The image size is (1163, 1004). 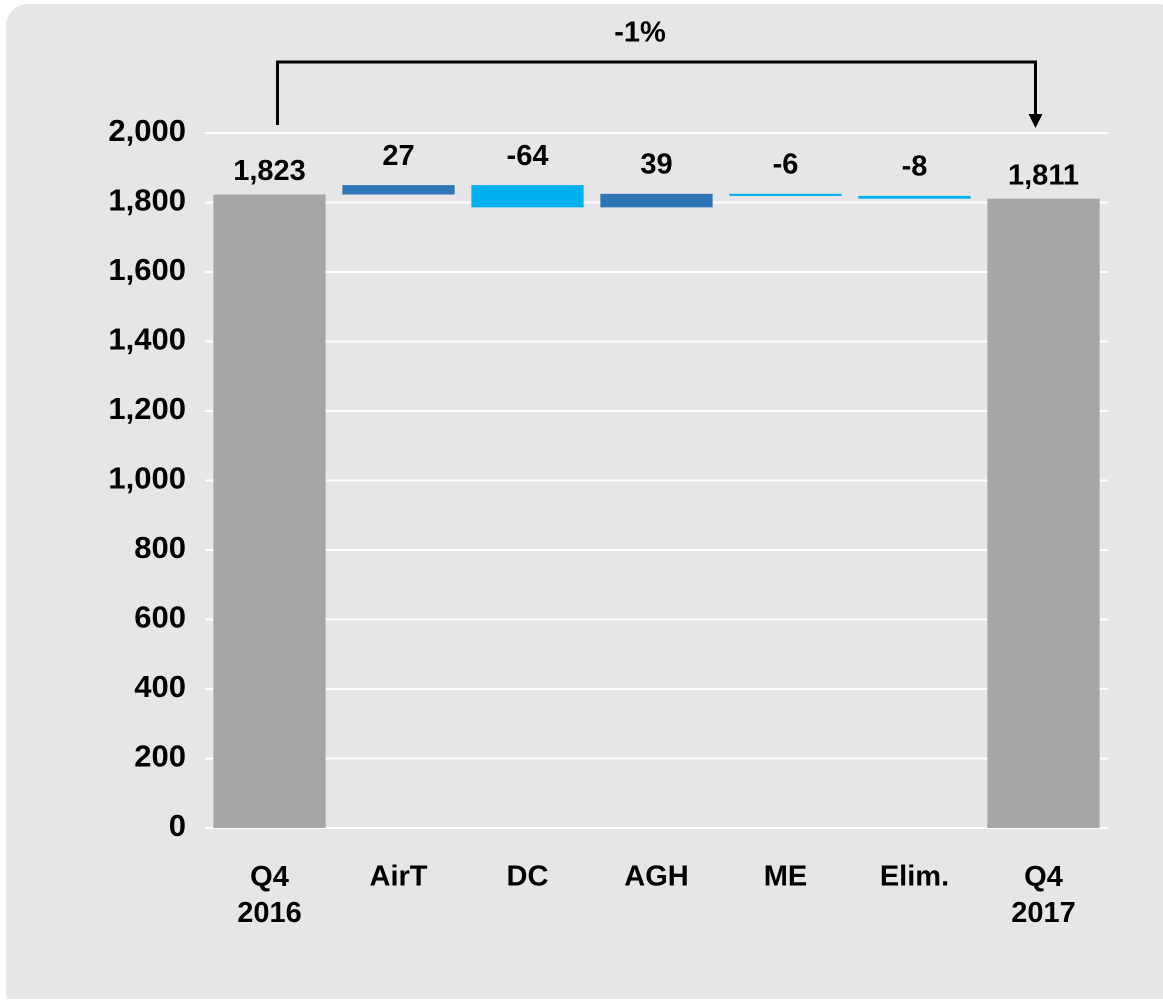 I want to click on y-tick-label: 400, so click(x=160, y=686).